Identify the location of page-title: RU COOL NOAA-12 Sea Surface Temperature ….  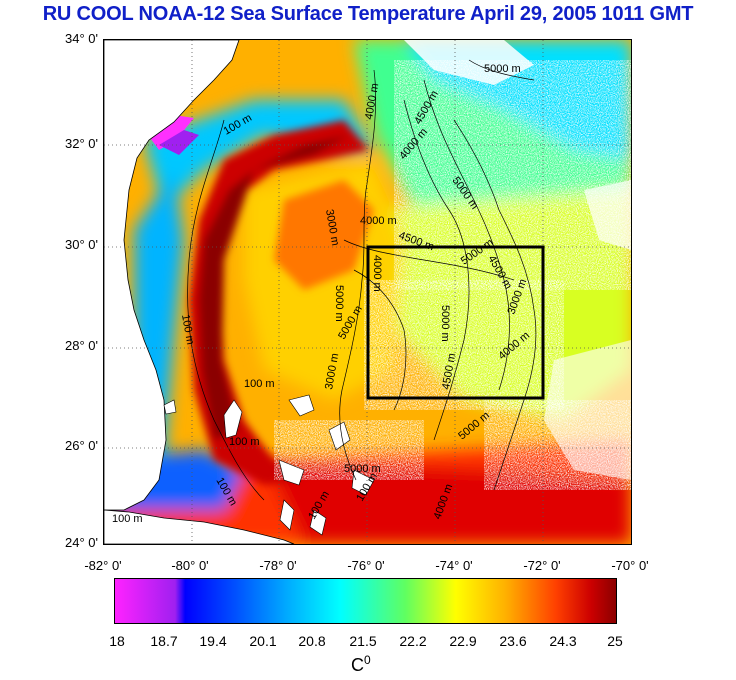
(368, 14).